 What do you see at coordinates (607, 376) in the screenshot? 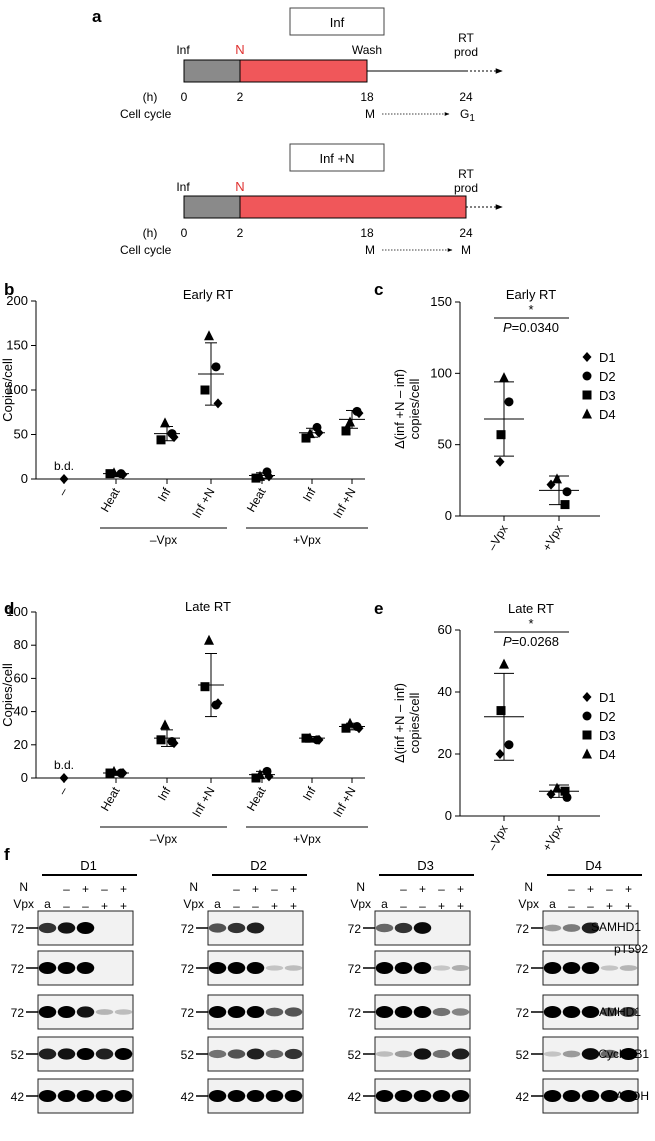
I see `legend-label-d2: D2` at bounding box center [607, 376].